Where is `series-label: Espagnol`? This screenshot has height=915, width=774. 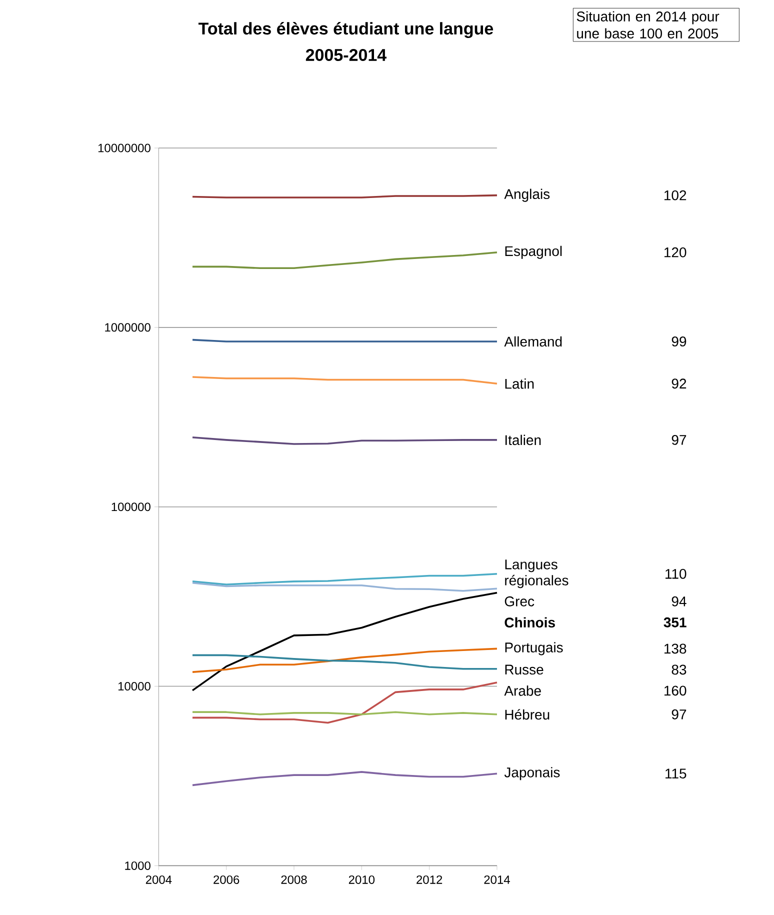
series-label: Espagnol is located at coordinates (533, 252).